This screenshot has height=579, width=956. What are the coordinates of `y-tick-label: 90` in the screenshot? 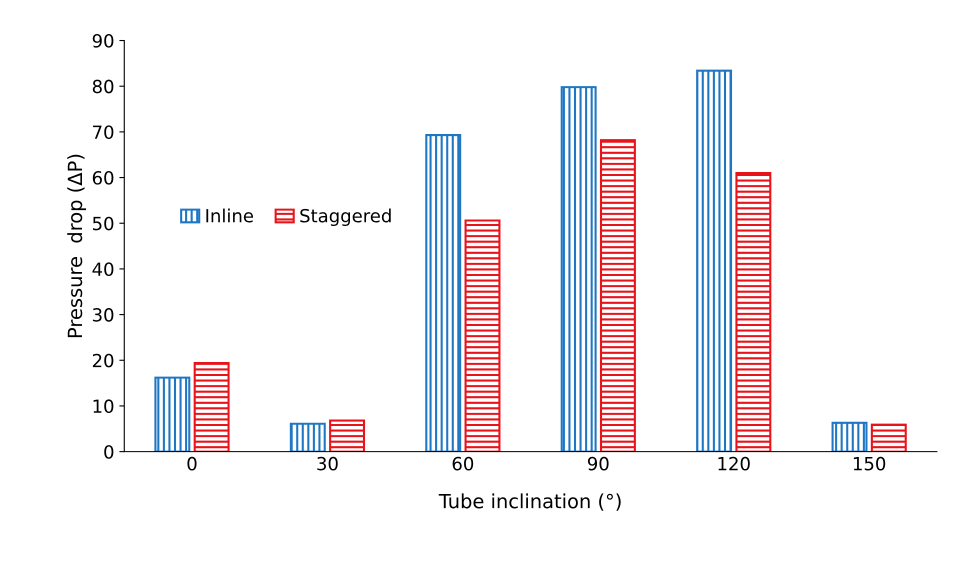 It's located at (103, 41).